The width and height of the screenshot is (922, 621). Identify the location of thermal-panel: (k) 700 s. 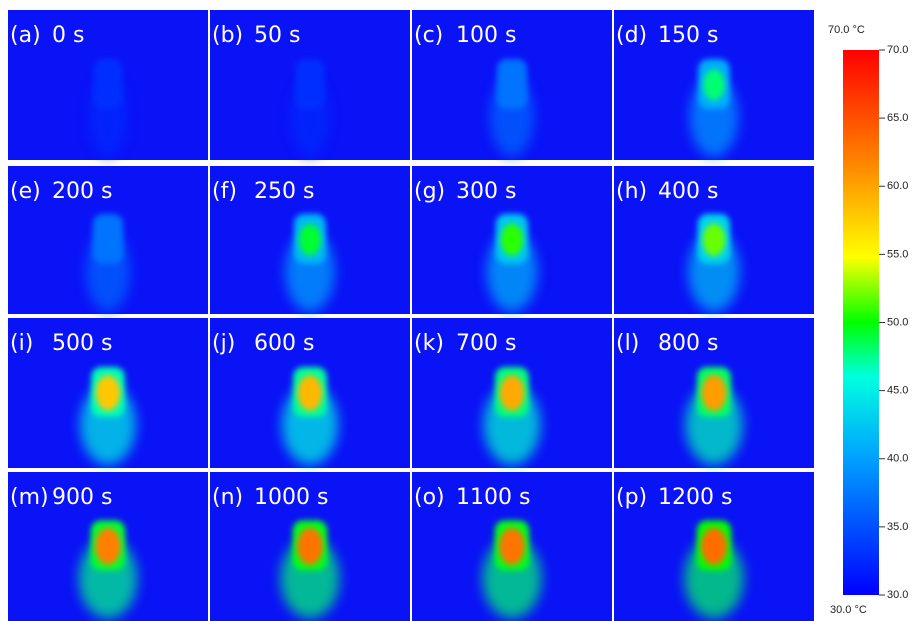
(512, 393).